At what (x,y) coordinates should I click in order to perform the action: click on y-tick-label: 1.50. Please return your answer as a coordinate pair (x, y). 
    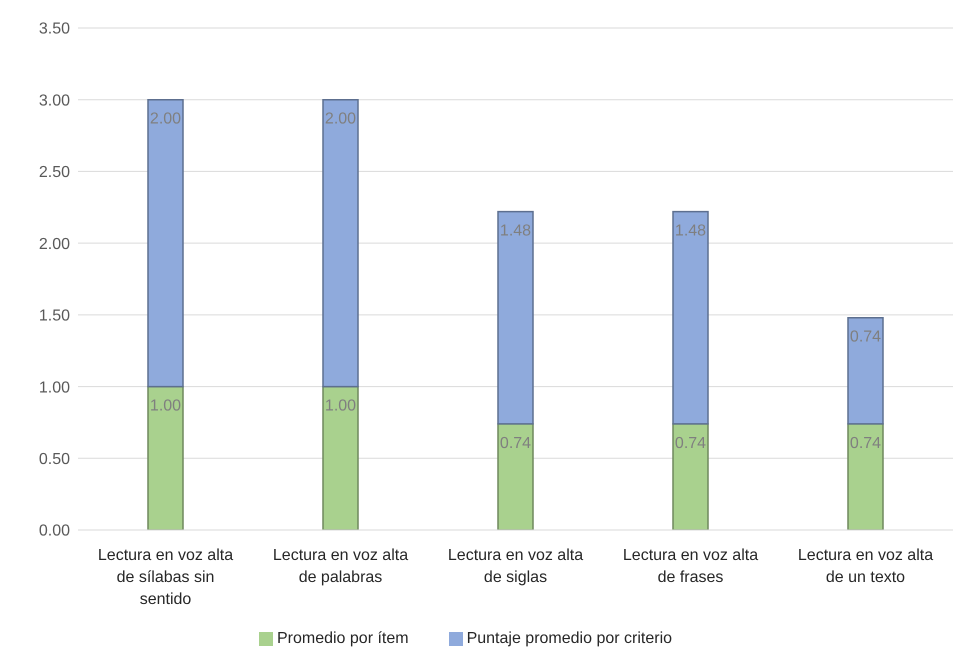
    Looking at the image, I should click on (54, 316).